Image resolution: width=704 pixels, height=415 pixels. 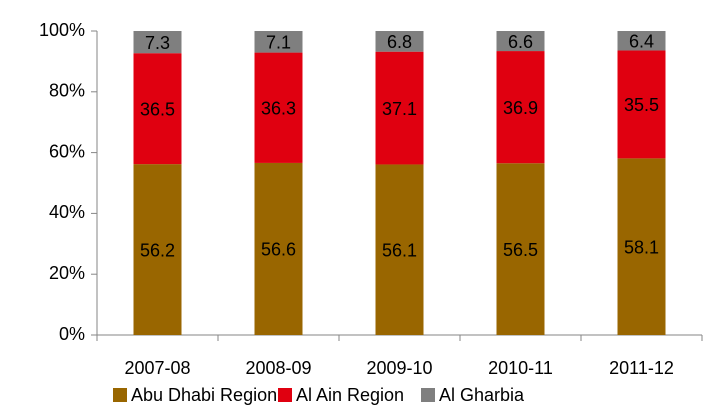 What do you see at coordinates (520, 368) in the screenshot?
I see `x-tick-label: 2010-11` at bounding box center [520, 368].